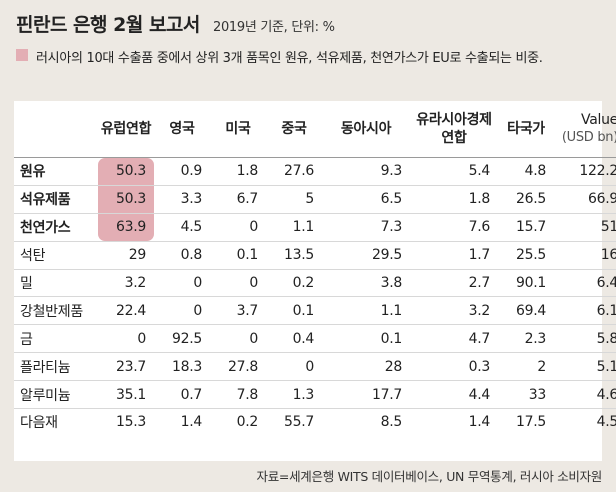 This screenshot has height=492, width=616. What do you see at coordinates (56, 129) in the screenshot?
I see `header-cell-blank` at bounding box center [56, 129].